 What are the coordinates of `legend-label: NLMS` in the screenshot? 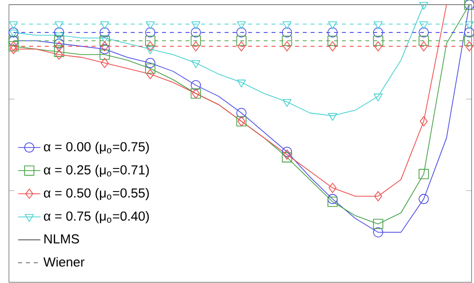 It's located at (61, 239).